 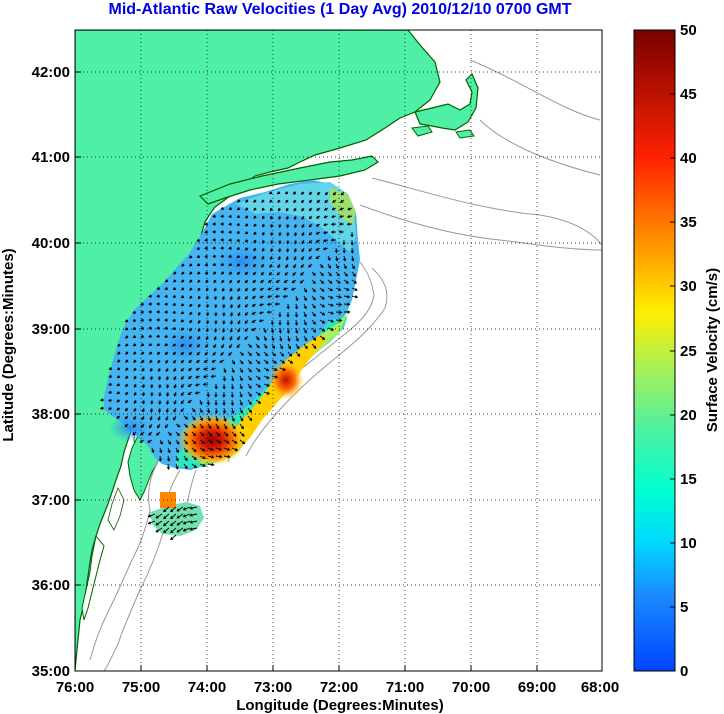 I want to click on colorbar-title: Surface Velocity (cm/s), so click(x=712, y=350).